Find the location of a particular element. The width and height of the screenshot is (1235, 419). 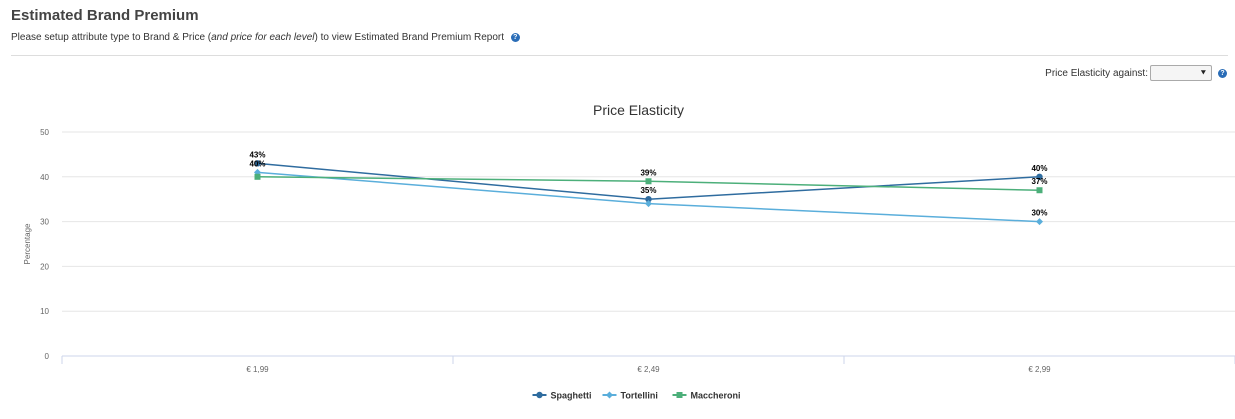

legend-symbol-spaghetti is located at coordinates (539, 395).